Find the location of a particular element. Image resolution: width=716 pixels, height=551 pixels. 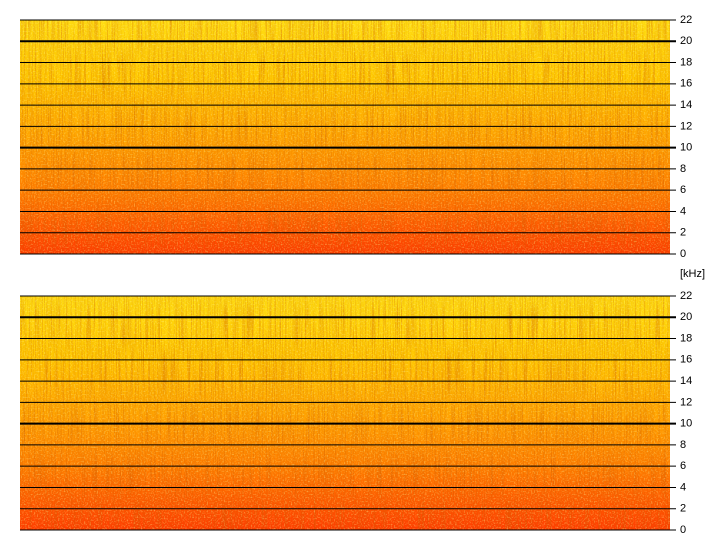

y-axis-label: [kHz] is located at coordinates (692, 274).